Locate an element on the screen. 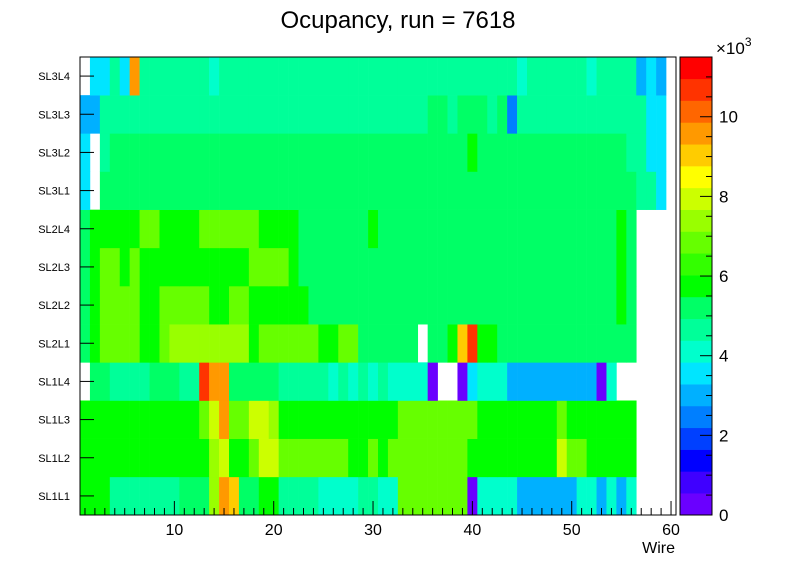 The width and height of the screenshot is (796, 572). row-label: SL3L1 is located at coordinates (54, 192).